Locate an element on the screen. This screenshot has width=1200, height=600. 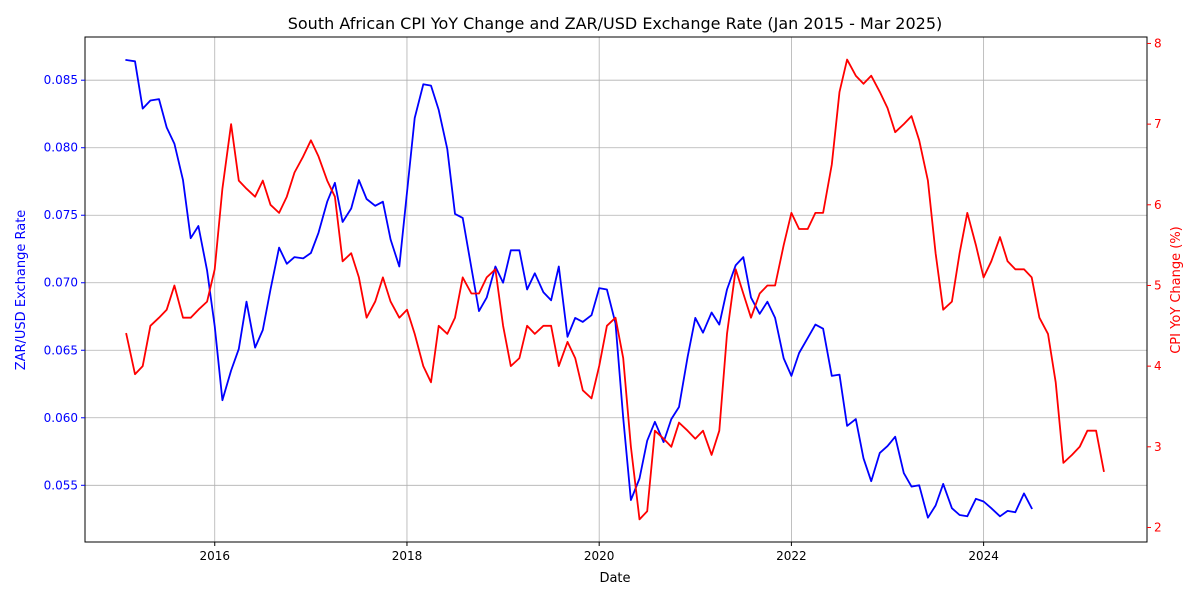
left-y-axis-ticks: 0.055 0.060 0.065 0.070 0.075 0.080 0.085 is located at coordinates (64, 282).